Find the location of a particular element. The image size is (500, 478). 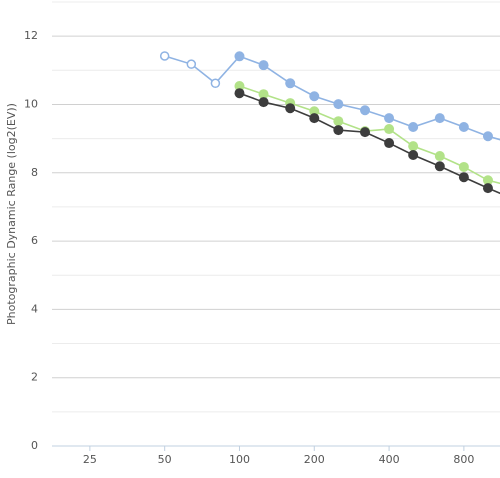

x-tick-label: 25 is located at coordinates (90, 459).